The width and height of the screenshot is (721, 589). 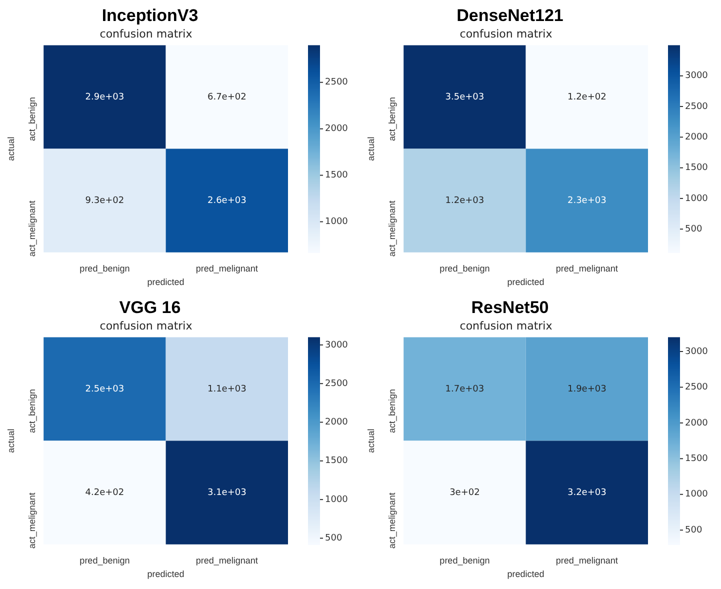 I want to click on data-label: 1.7e+03, so click(x=464, y=389).